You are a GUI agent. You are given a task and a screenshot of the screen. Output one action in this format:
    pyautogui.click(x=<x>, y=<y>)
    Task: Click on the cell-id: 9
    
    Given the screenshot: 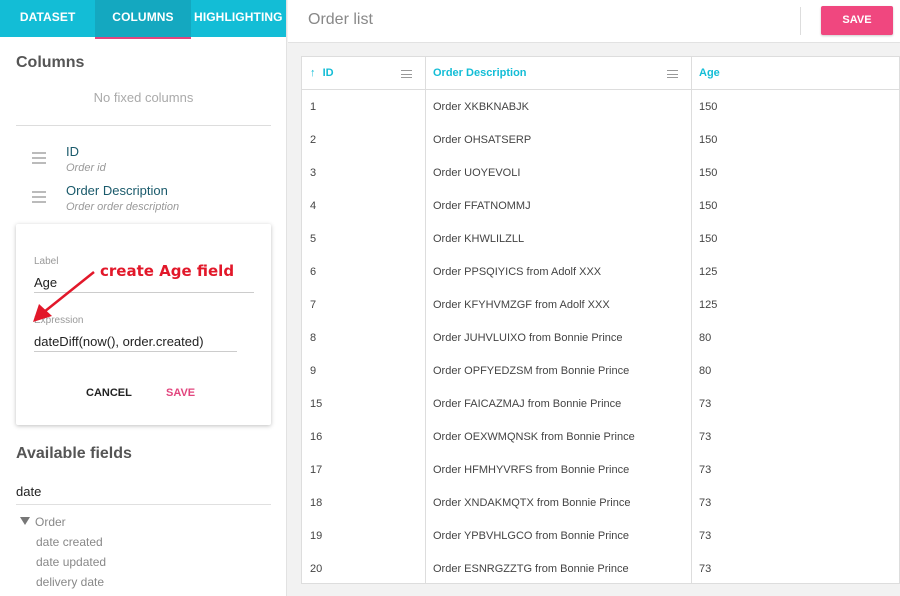 What is the action you would take?
    pyautogui.click(x=313, y=371)
    